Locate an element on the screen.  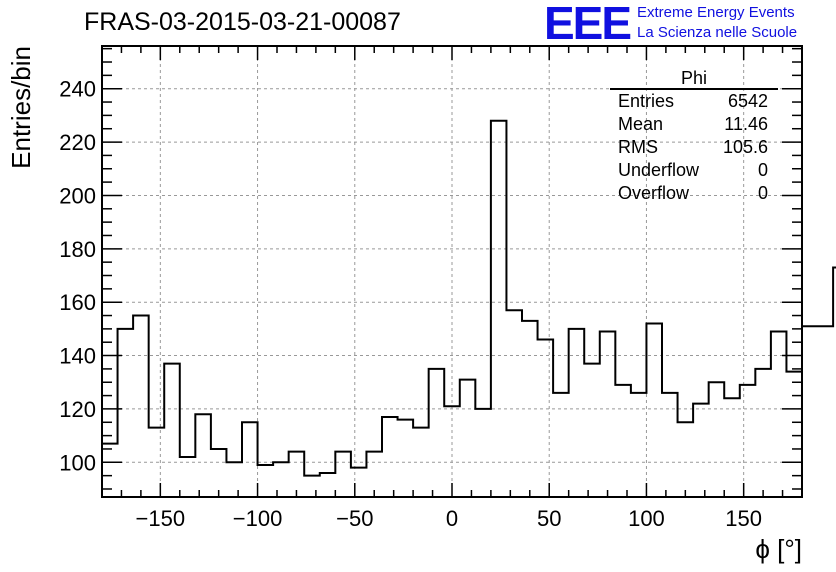
stat-value: 6542 is located at coordinates (747, 101).